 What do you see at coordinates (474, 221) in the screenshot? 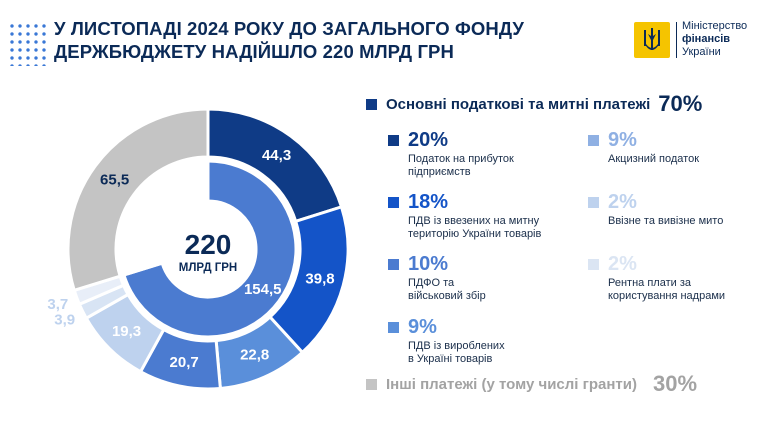
I see `legend-desc: ПДВ із ввезених на митну` at bounding box center [474, 221].